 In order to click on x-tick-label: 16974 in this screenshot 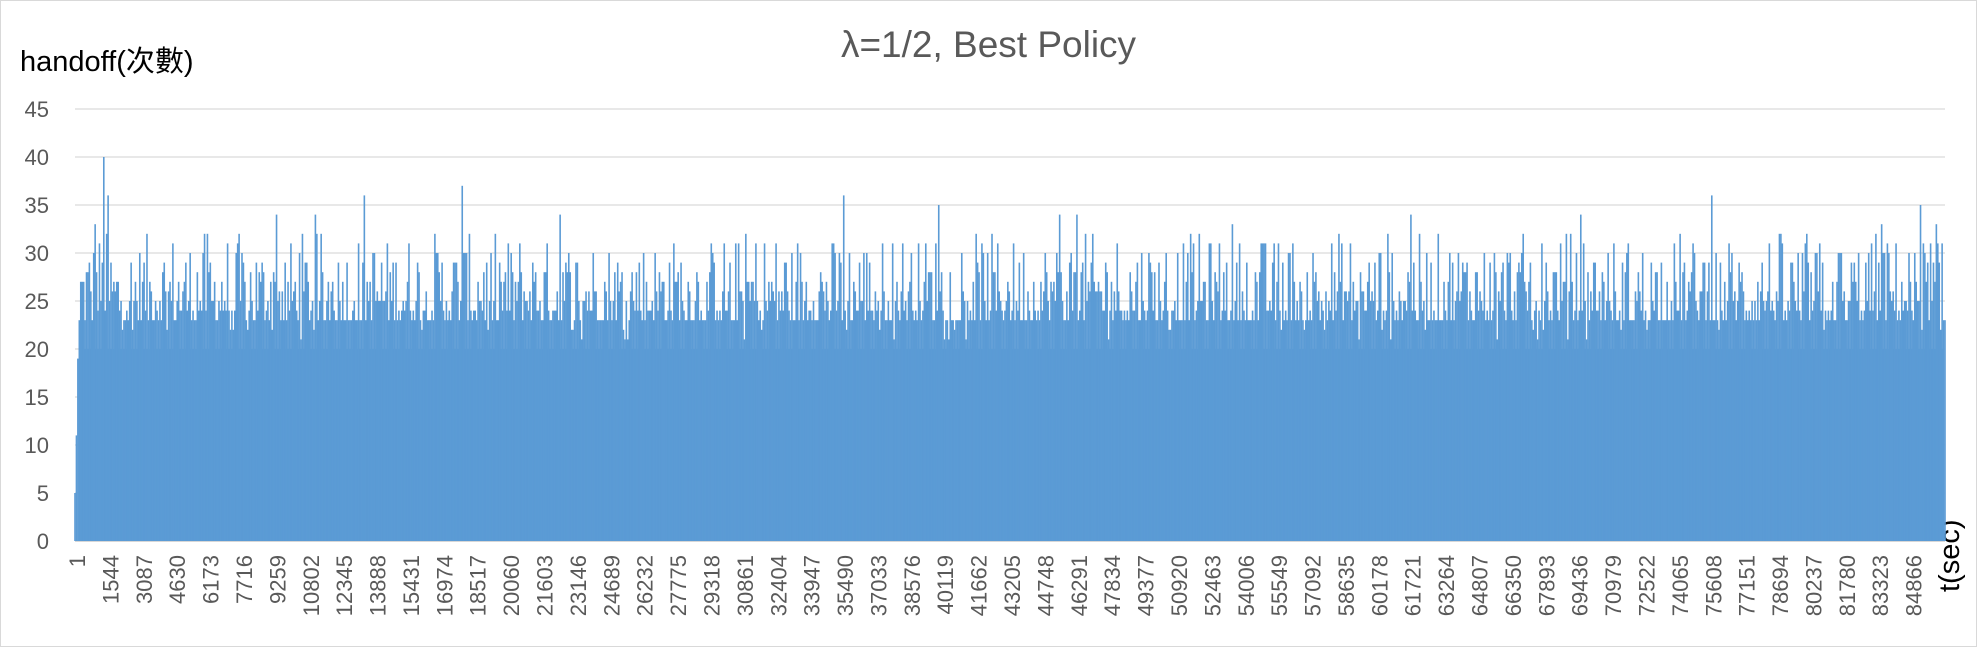, I will do `click(444, 585)`.